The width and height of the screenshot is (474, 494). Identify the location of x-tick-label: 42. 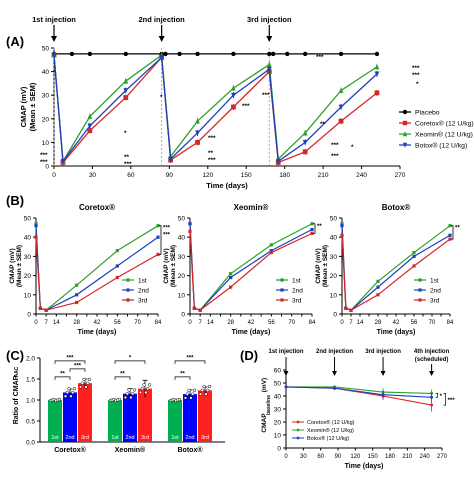
(396, 323).